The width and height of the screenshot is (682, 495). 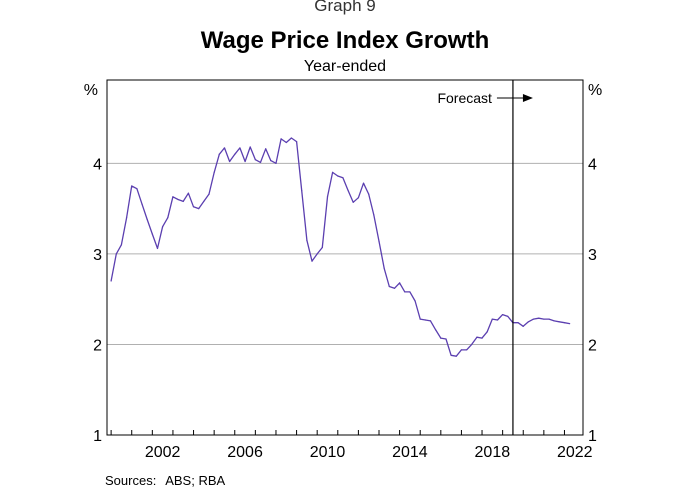 What do you see at coordinates (337, 432) in the screenshot?
I see `axis-ticks` at bounding box center [337, 432].